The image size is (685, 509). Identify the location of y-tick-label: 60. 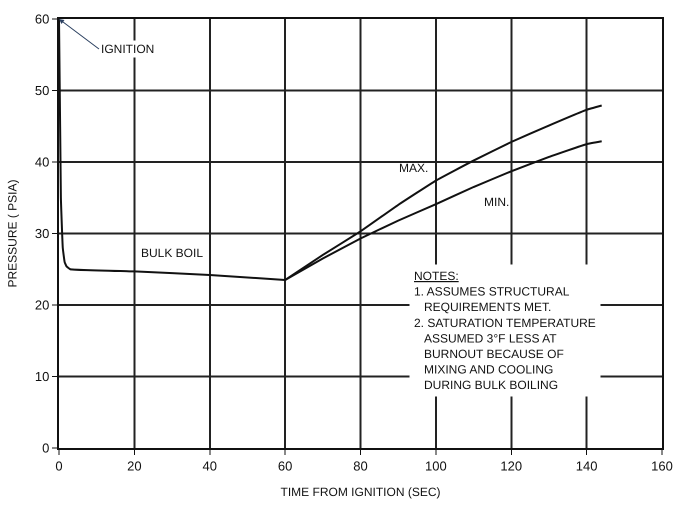
(42, 19).